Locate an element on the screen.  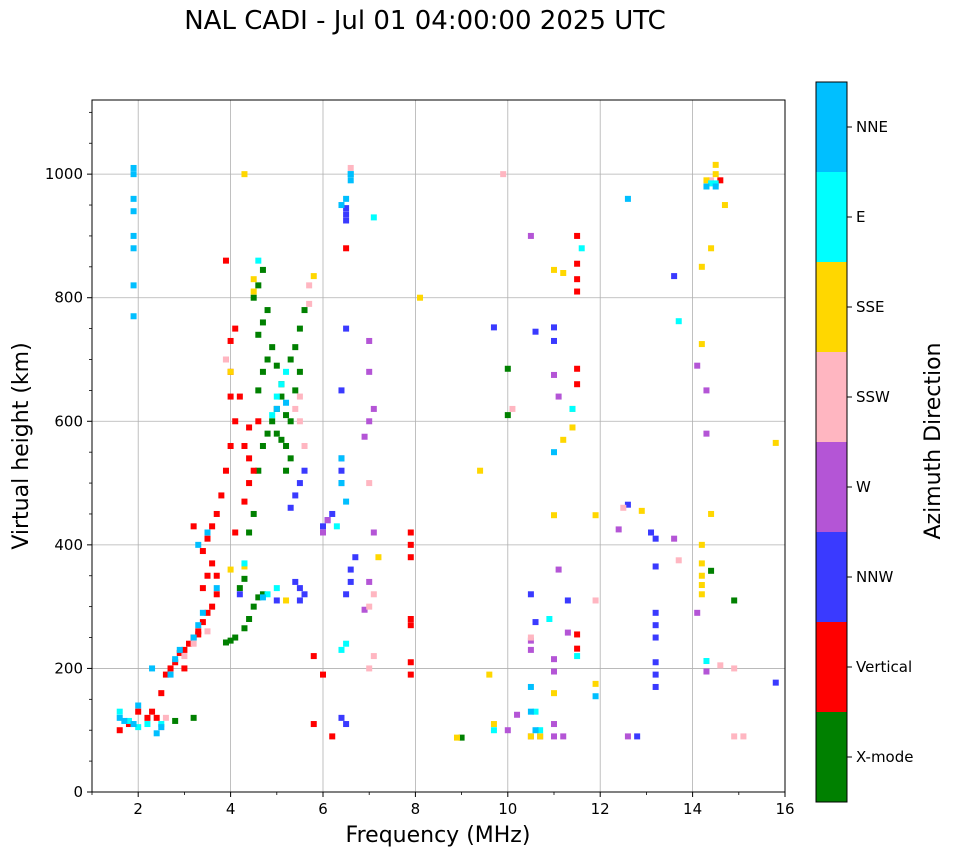
colorbar-label: NNE is located at coordinates (872, 127).